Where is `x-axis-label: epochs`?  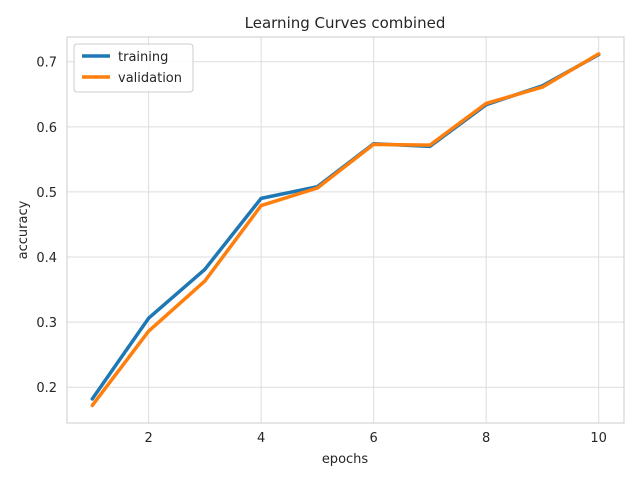 x-axis-label: epochs is located at coordinates (345, 459).